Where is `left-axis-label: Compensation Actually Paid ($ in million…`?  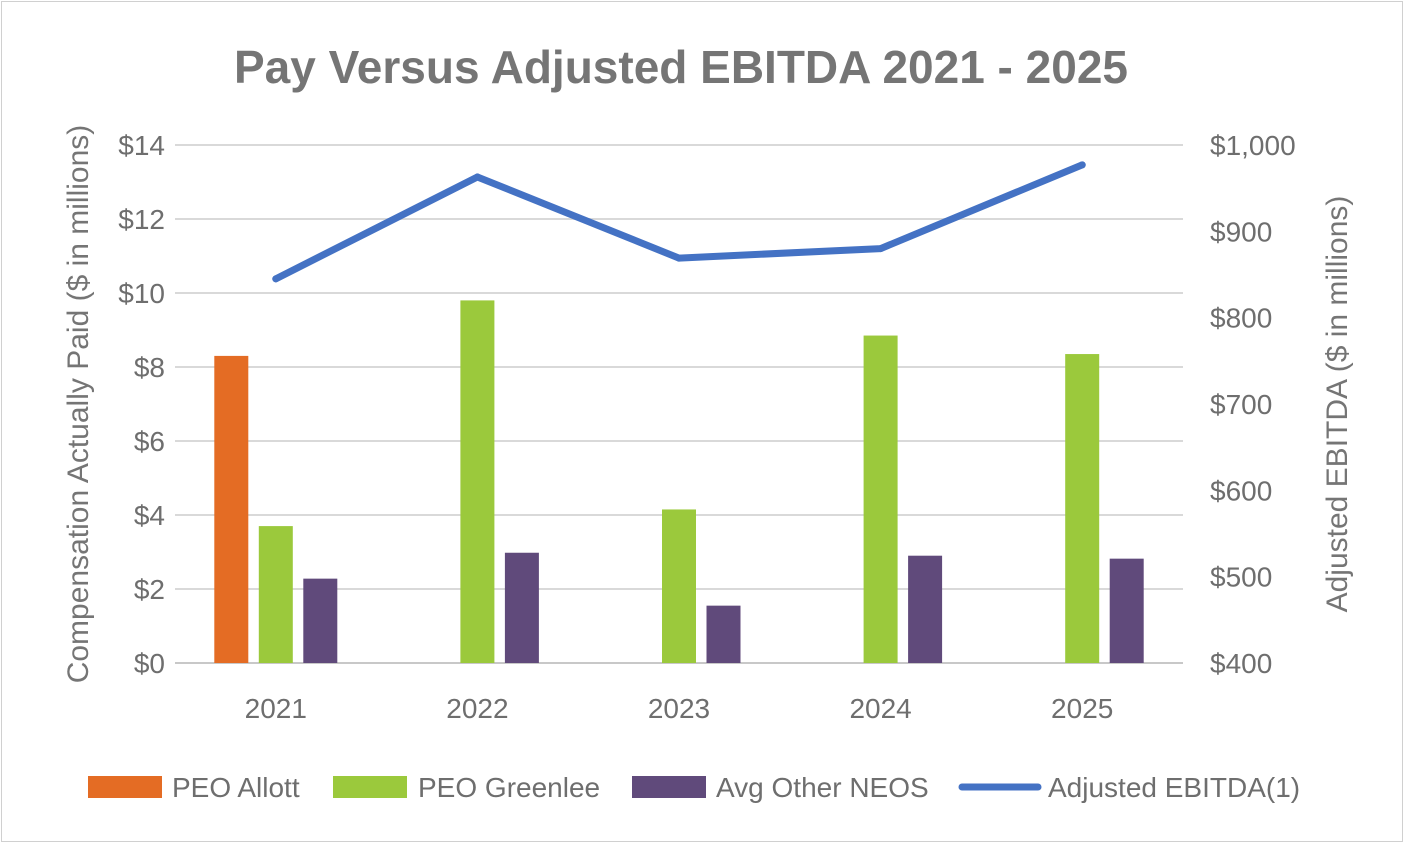 left-axis-label: Compensation Actually Paid ($ in million… is located at coordinates (78, 404).